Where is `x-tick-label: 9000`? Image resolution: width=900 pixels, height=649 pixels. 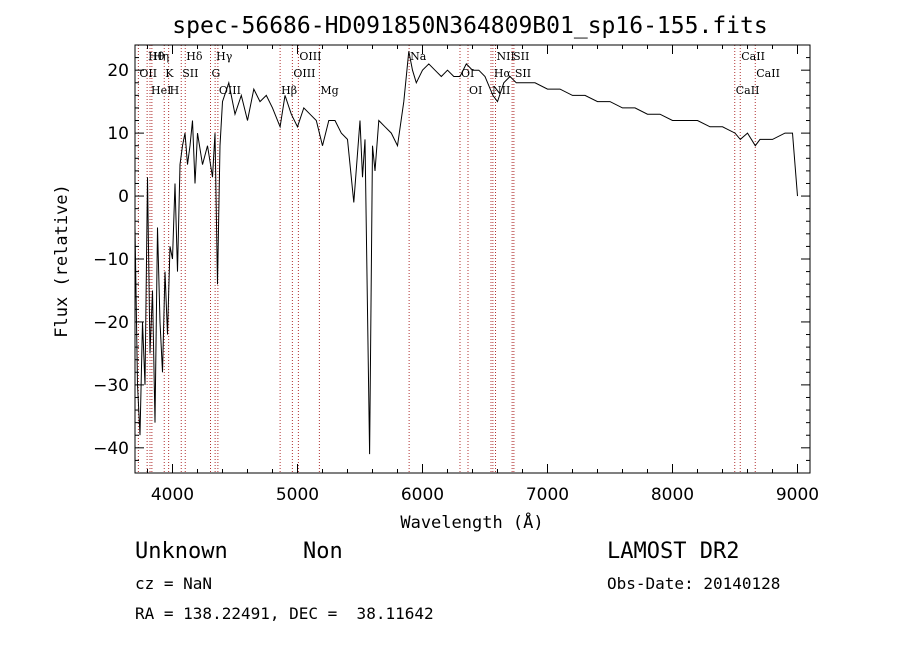
x-tick-label: 9000 is located at coordinates (797, 495).